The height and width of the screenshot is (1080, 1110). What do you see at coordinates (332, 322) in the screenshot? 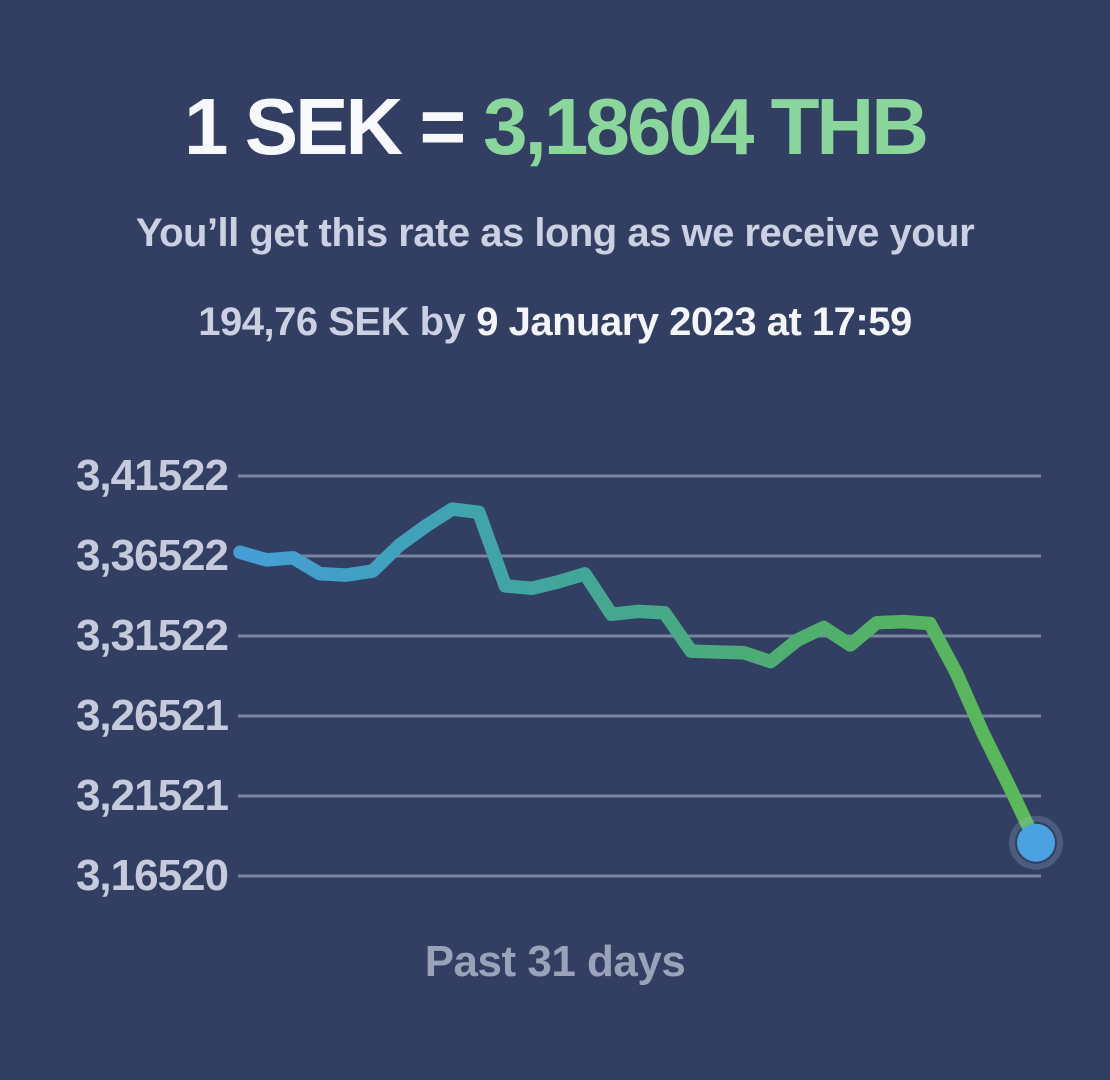
I see `guarantee-amount: 194,76 SEK by` at bounding box center [332, 322].